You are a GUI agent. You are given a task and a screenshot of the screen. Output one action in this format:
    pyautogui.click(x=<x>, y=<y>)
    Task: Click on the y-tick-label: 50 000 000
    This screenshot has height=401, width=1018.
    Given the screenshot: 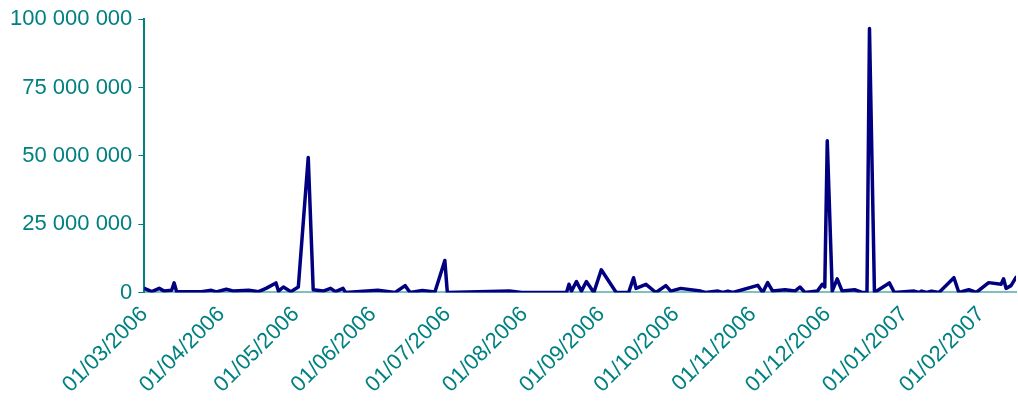 What is the action you would take?
    pyautogui.click(x=77, y=154)
    